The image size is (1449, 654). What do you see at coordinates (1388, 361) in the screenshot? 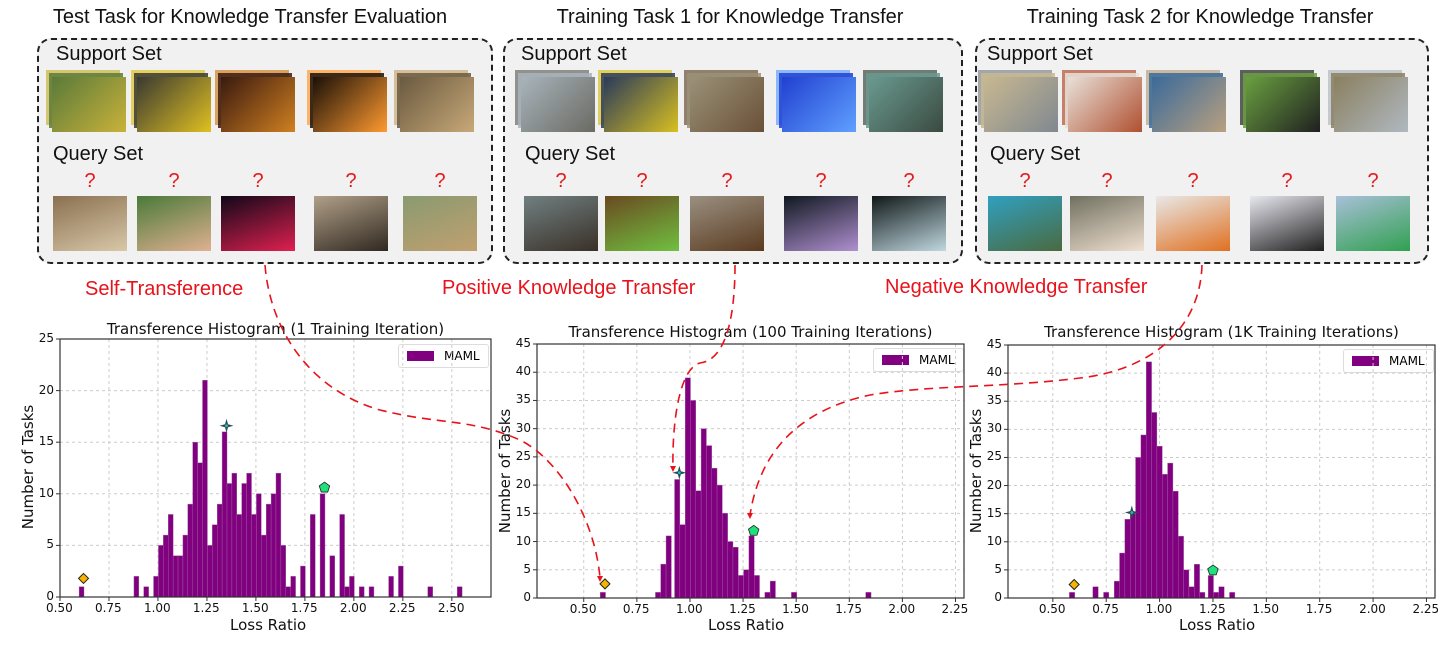
I see `legend: MAML` at bounding box center [1388, 361].